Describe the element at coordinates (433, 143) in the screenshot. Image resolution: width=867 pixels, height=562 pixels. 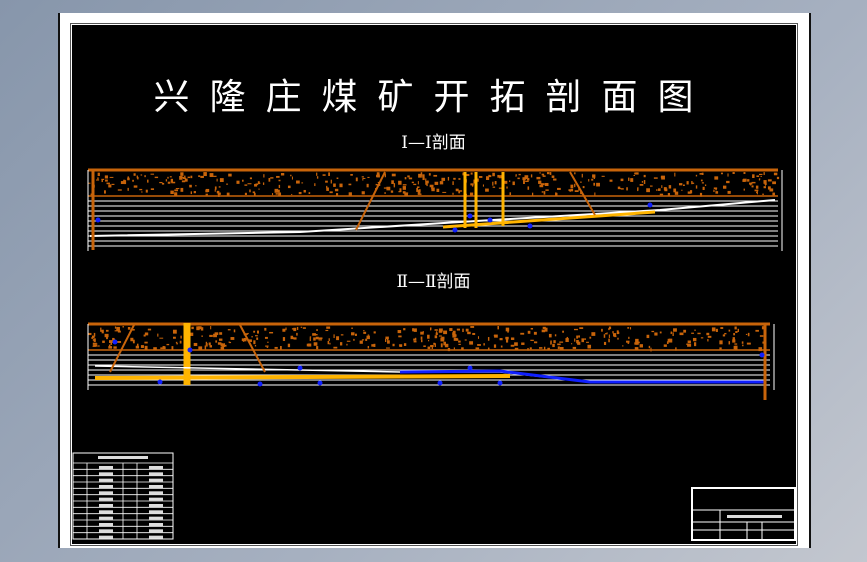
I see `section-1-label: Ⅰ—Ⅰ剖面` at that location.